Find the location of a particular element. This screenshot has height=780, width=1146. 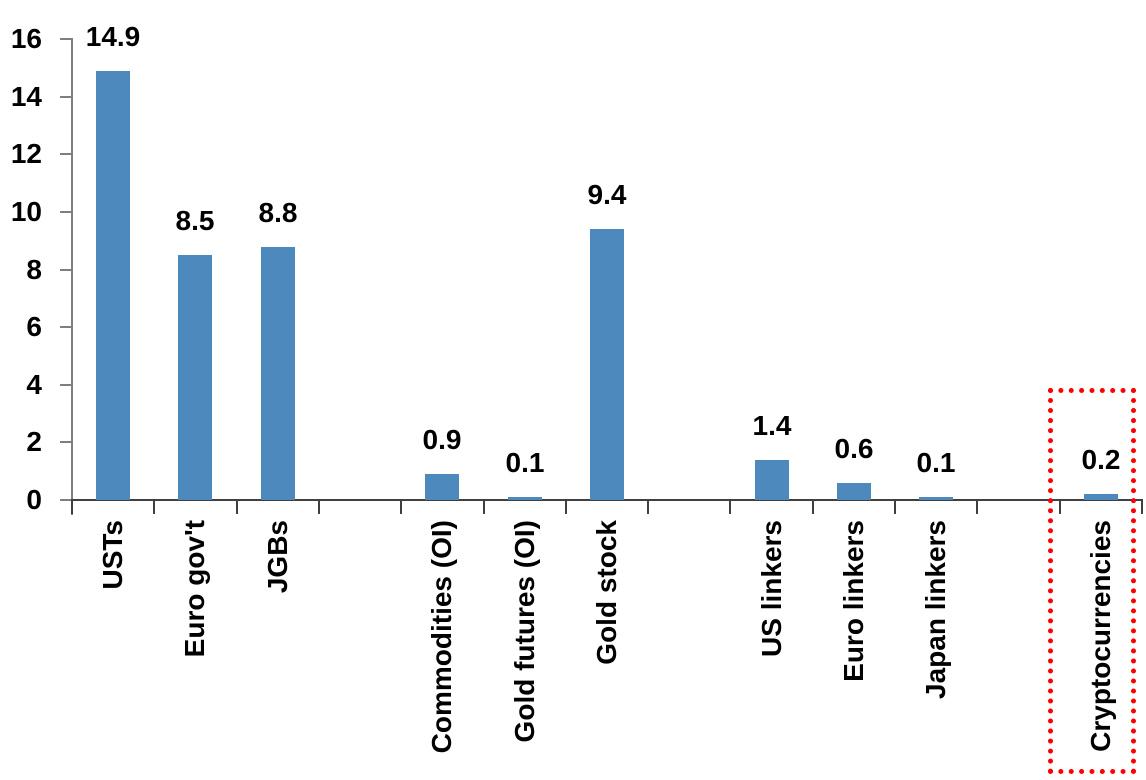

bar-value-label: 0.2 is located at coordinates (1101, 459).